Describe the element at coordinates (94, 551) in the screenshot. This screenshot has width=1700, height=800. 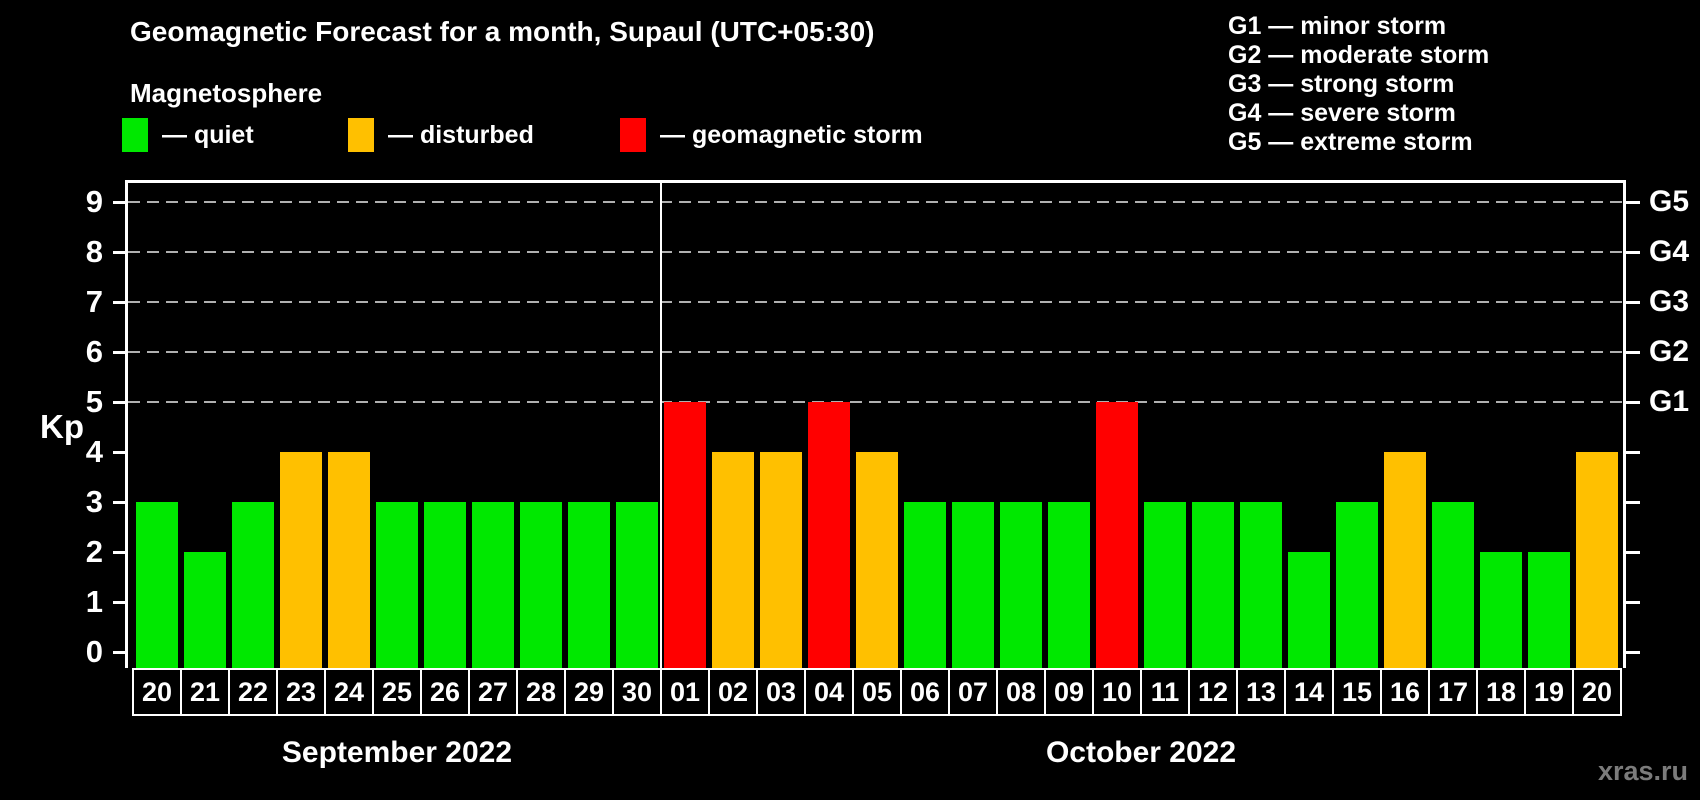
I see `left-tick-label-2: 2` at that location.